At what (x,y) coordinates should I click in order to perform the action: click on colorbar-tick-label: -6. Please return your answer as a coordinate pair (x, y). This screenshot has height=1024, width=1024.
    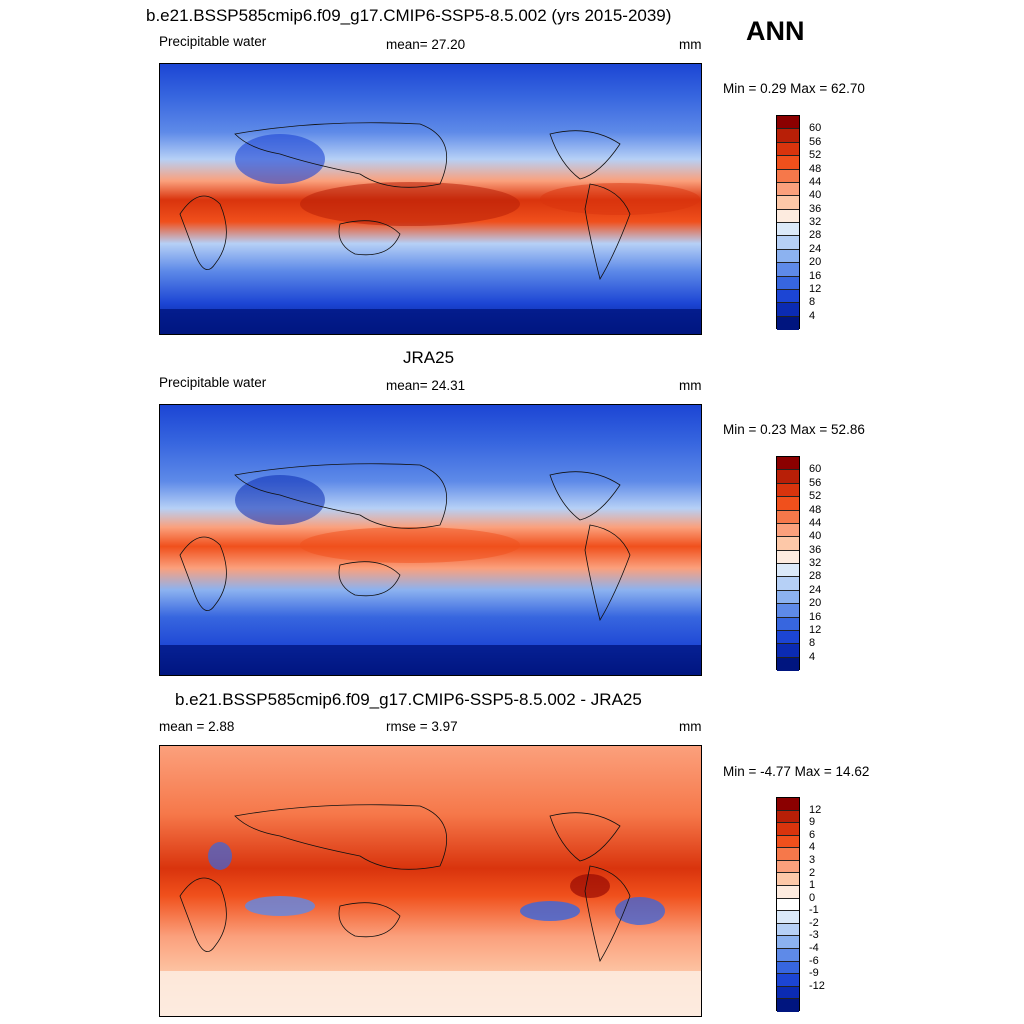
    Looking at the image, I should click on (814, 960).